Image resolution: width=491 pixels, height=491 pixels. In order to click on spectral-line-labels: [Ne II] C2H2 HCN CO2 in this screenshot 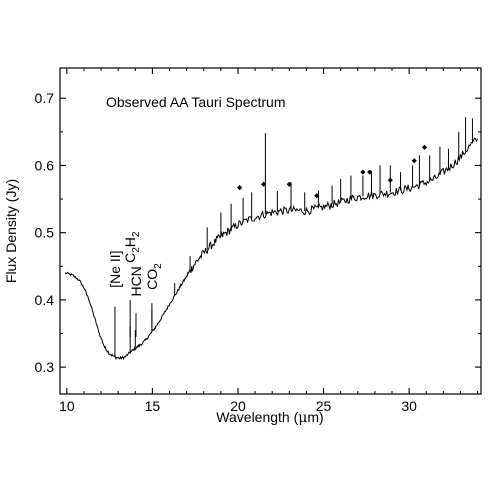, I will do `click(135, 286)`.